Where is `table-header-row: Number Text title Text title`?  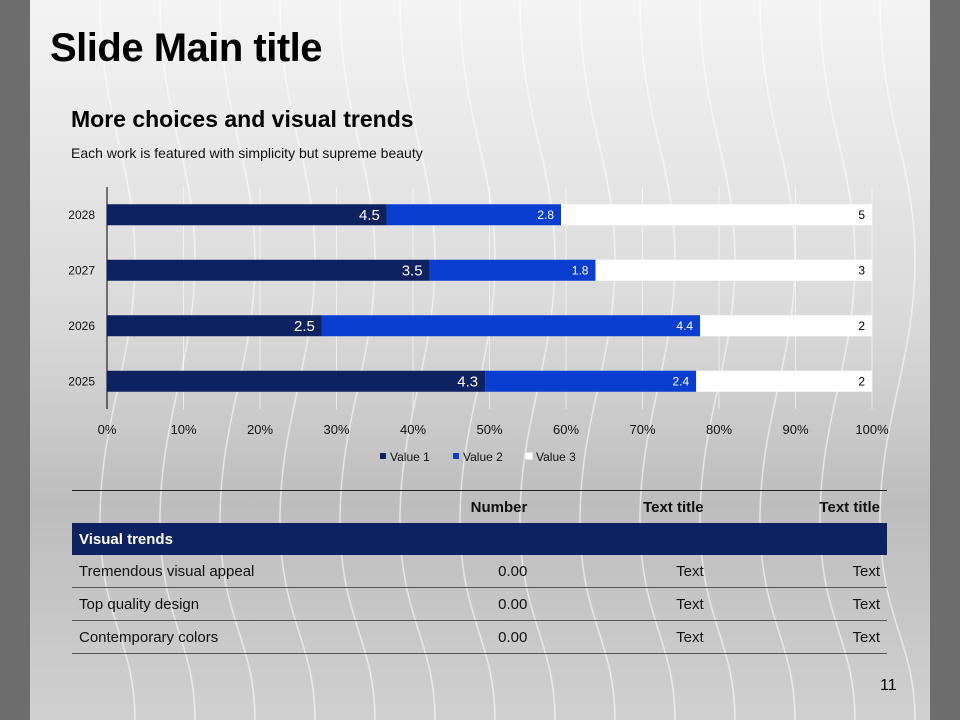 table-header-row: Number Text title Text title is located at coordinates (479, 506).